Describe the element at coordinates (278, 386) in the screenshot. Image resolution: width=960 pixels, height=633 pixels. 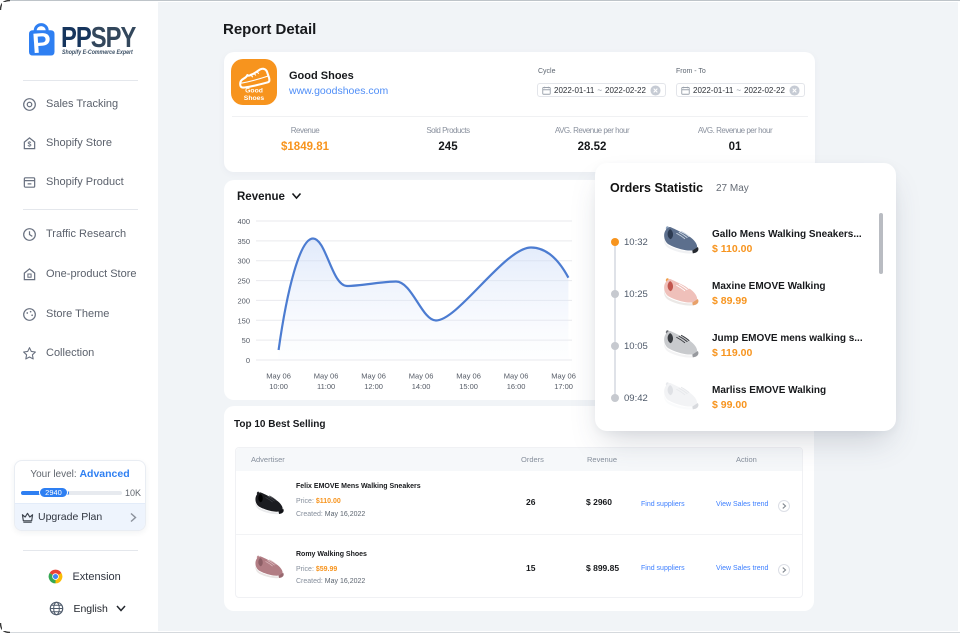
I see `svg-text: 10:00` at that location.